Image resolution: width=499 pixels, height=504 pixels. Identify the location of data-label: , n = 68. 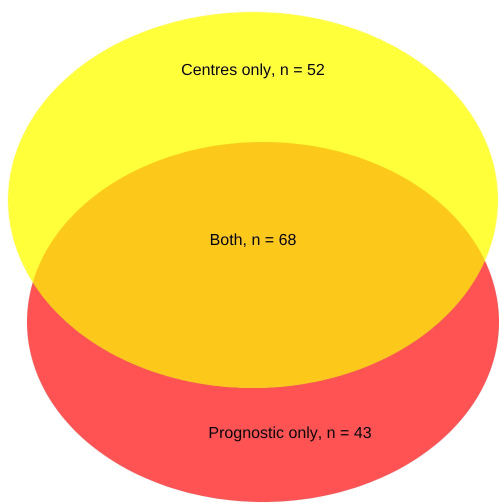
(269, 240).